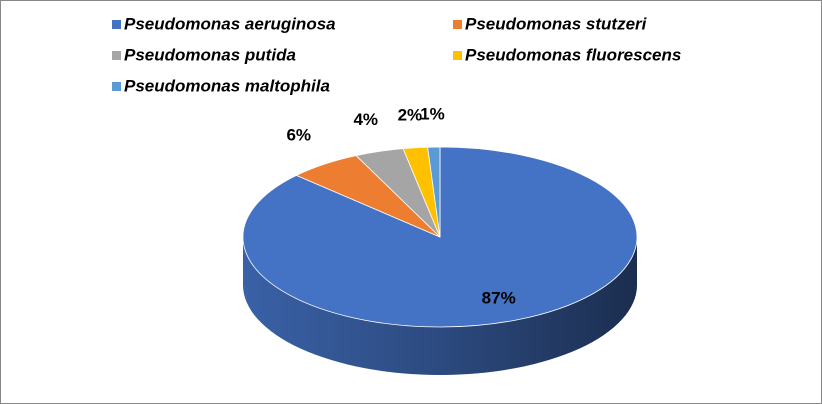  Describe the element at coordinates (210, 54) in the screenshot. I see `legend-label: Pseudomonas putida` at that location.